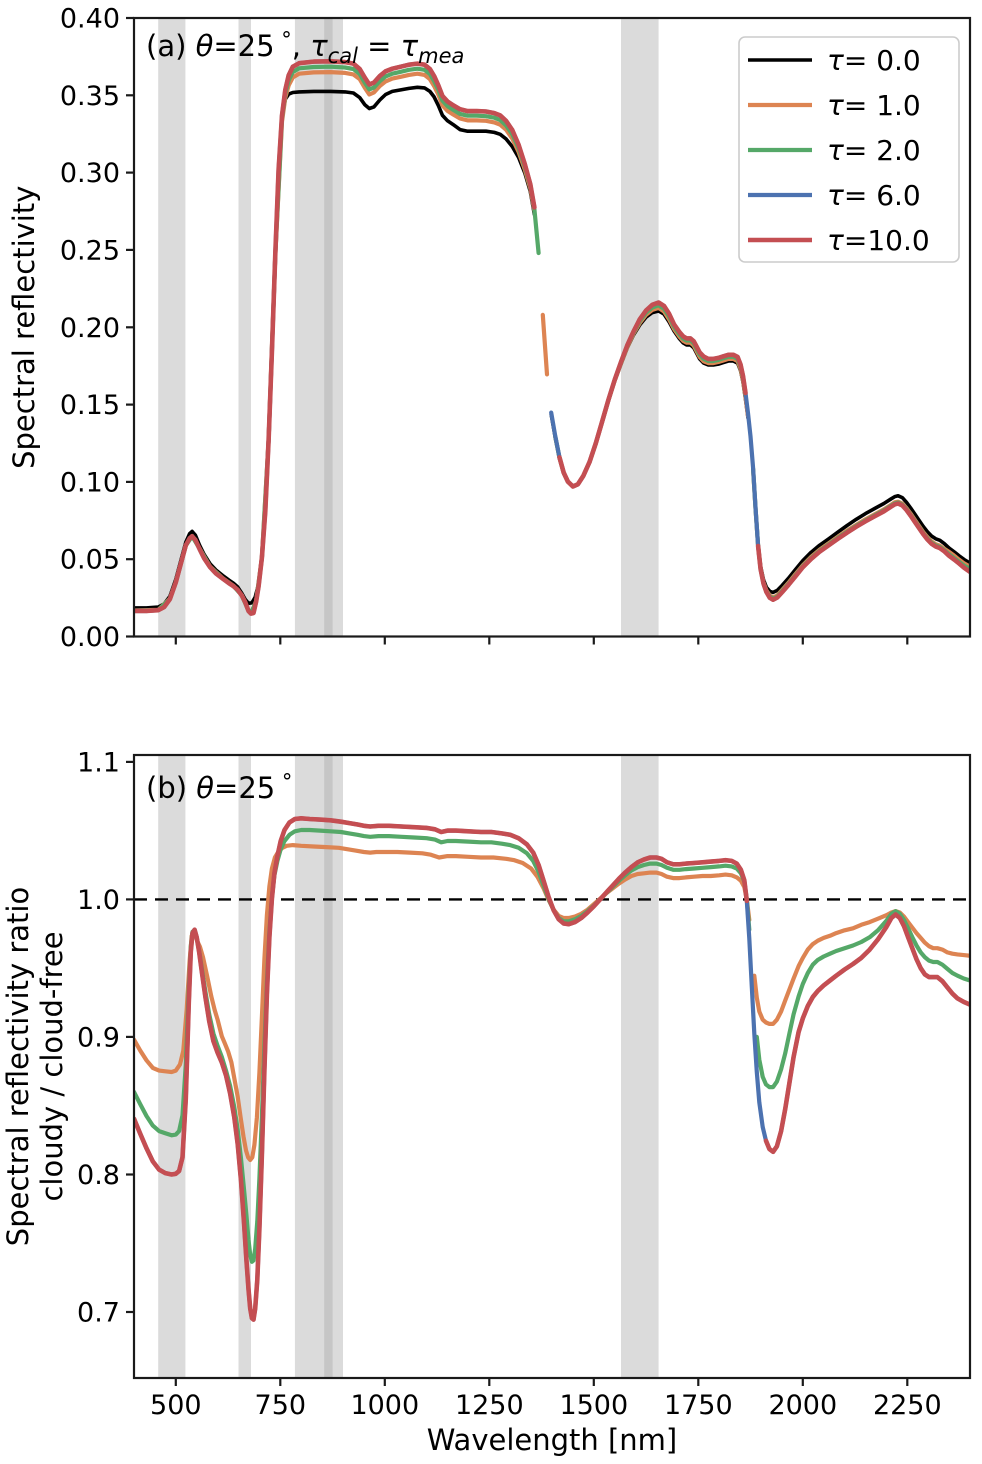 This screenshot has height=1464, width=982. Describe the element at coordinates (802, 1405) in the screenshot. I see `x-tick-label: 2000` at that location.